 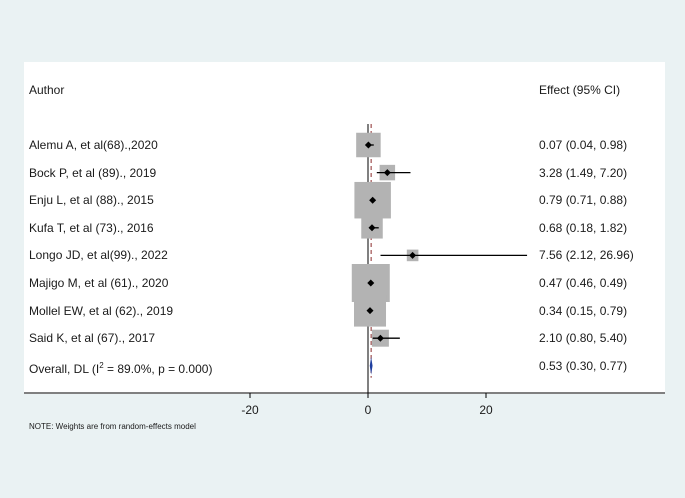 I want to click on overall-label: Overall, DL (I2 = 89.0%, p = 0.000), so click(x=121, y=368).